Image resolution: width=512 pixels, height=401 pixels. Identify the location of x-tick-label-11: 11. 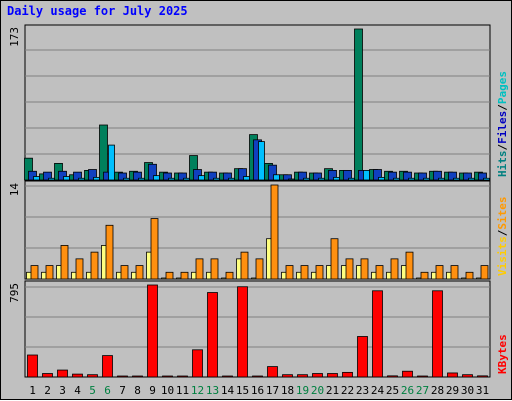
(182, 390).